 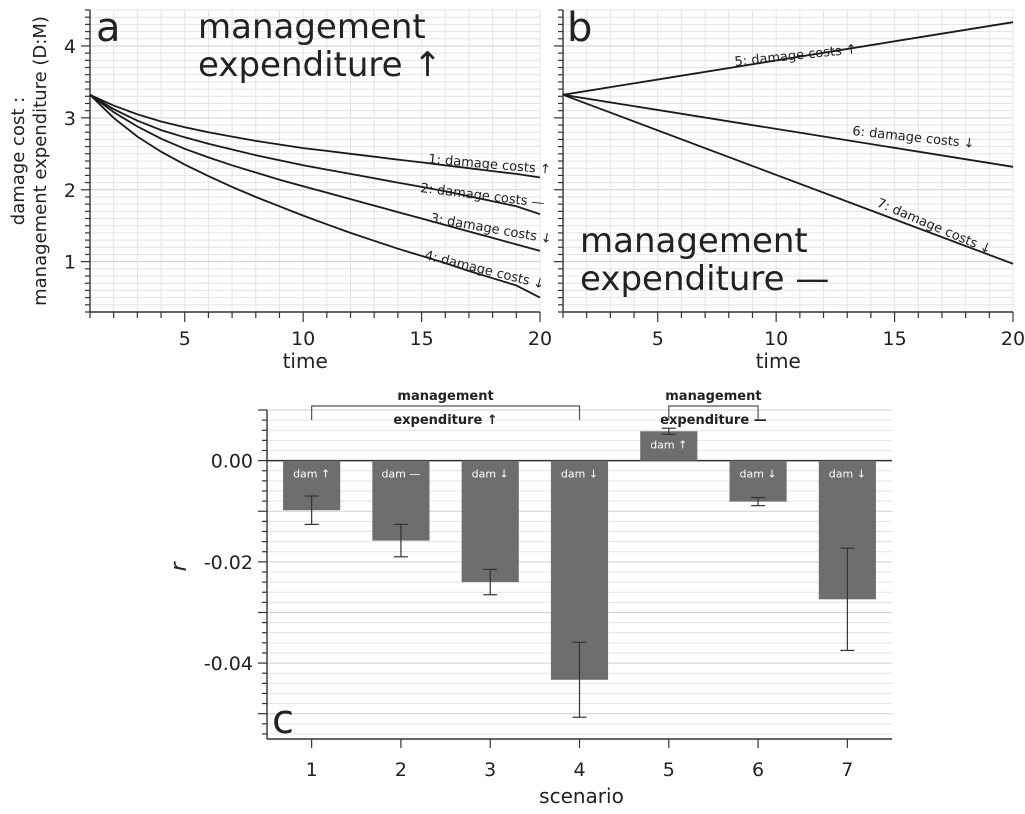 What do you see at coordinates (704, 279) in the screenshot?
I see `annotation-line2: expenditure —` at bounding box center [704, 279].